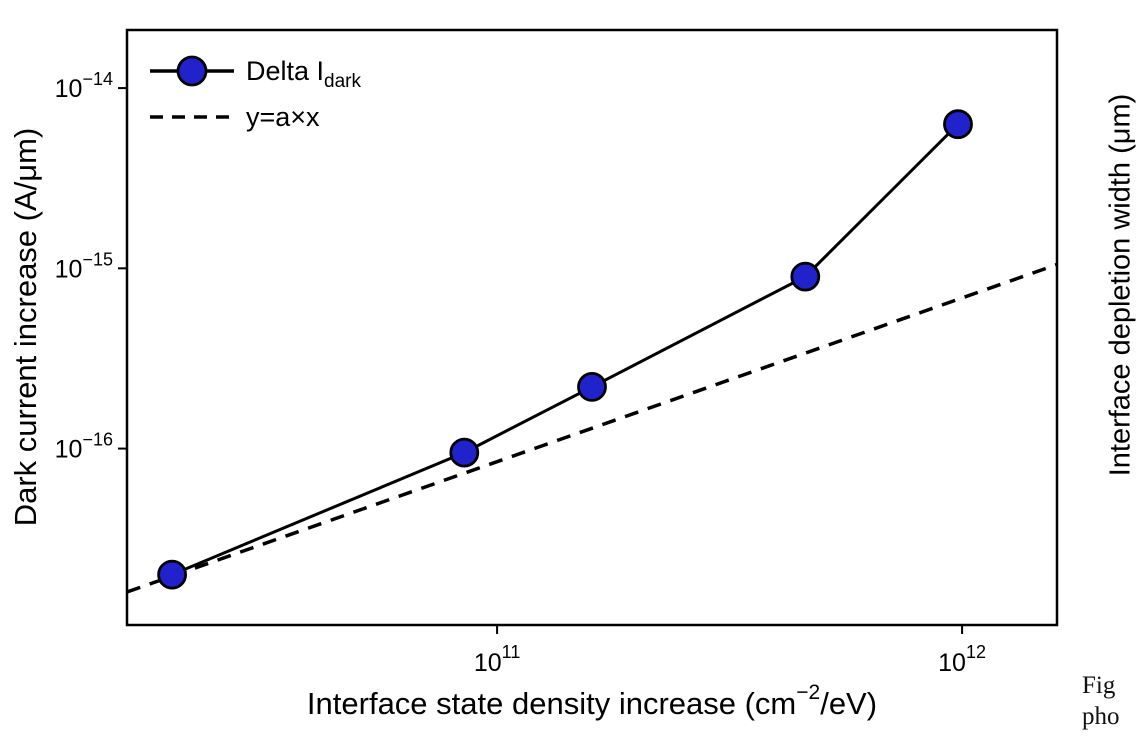 The width and height of the screenshot is (1144, 751). What do you see at coordinates (1099, 685) in the screenshot?
I see `caption-fragment-line1: Fig` at bounding box center [1099, 685].